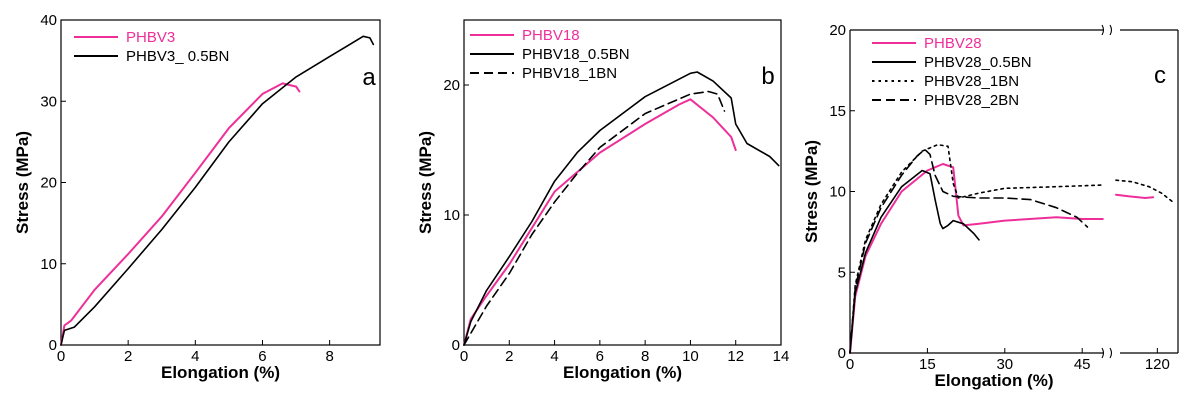  What do you see at coordinates (1160, 75) in the screenshot?
I see `panel-label: c` at bounding box center [1160, 75].